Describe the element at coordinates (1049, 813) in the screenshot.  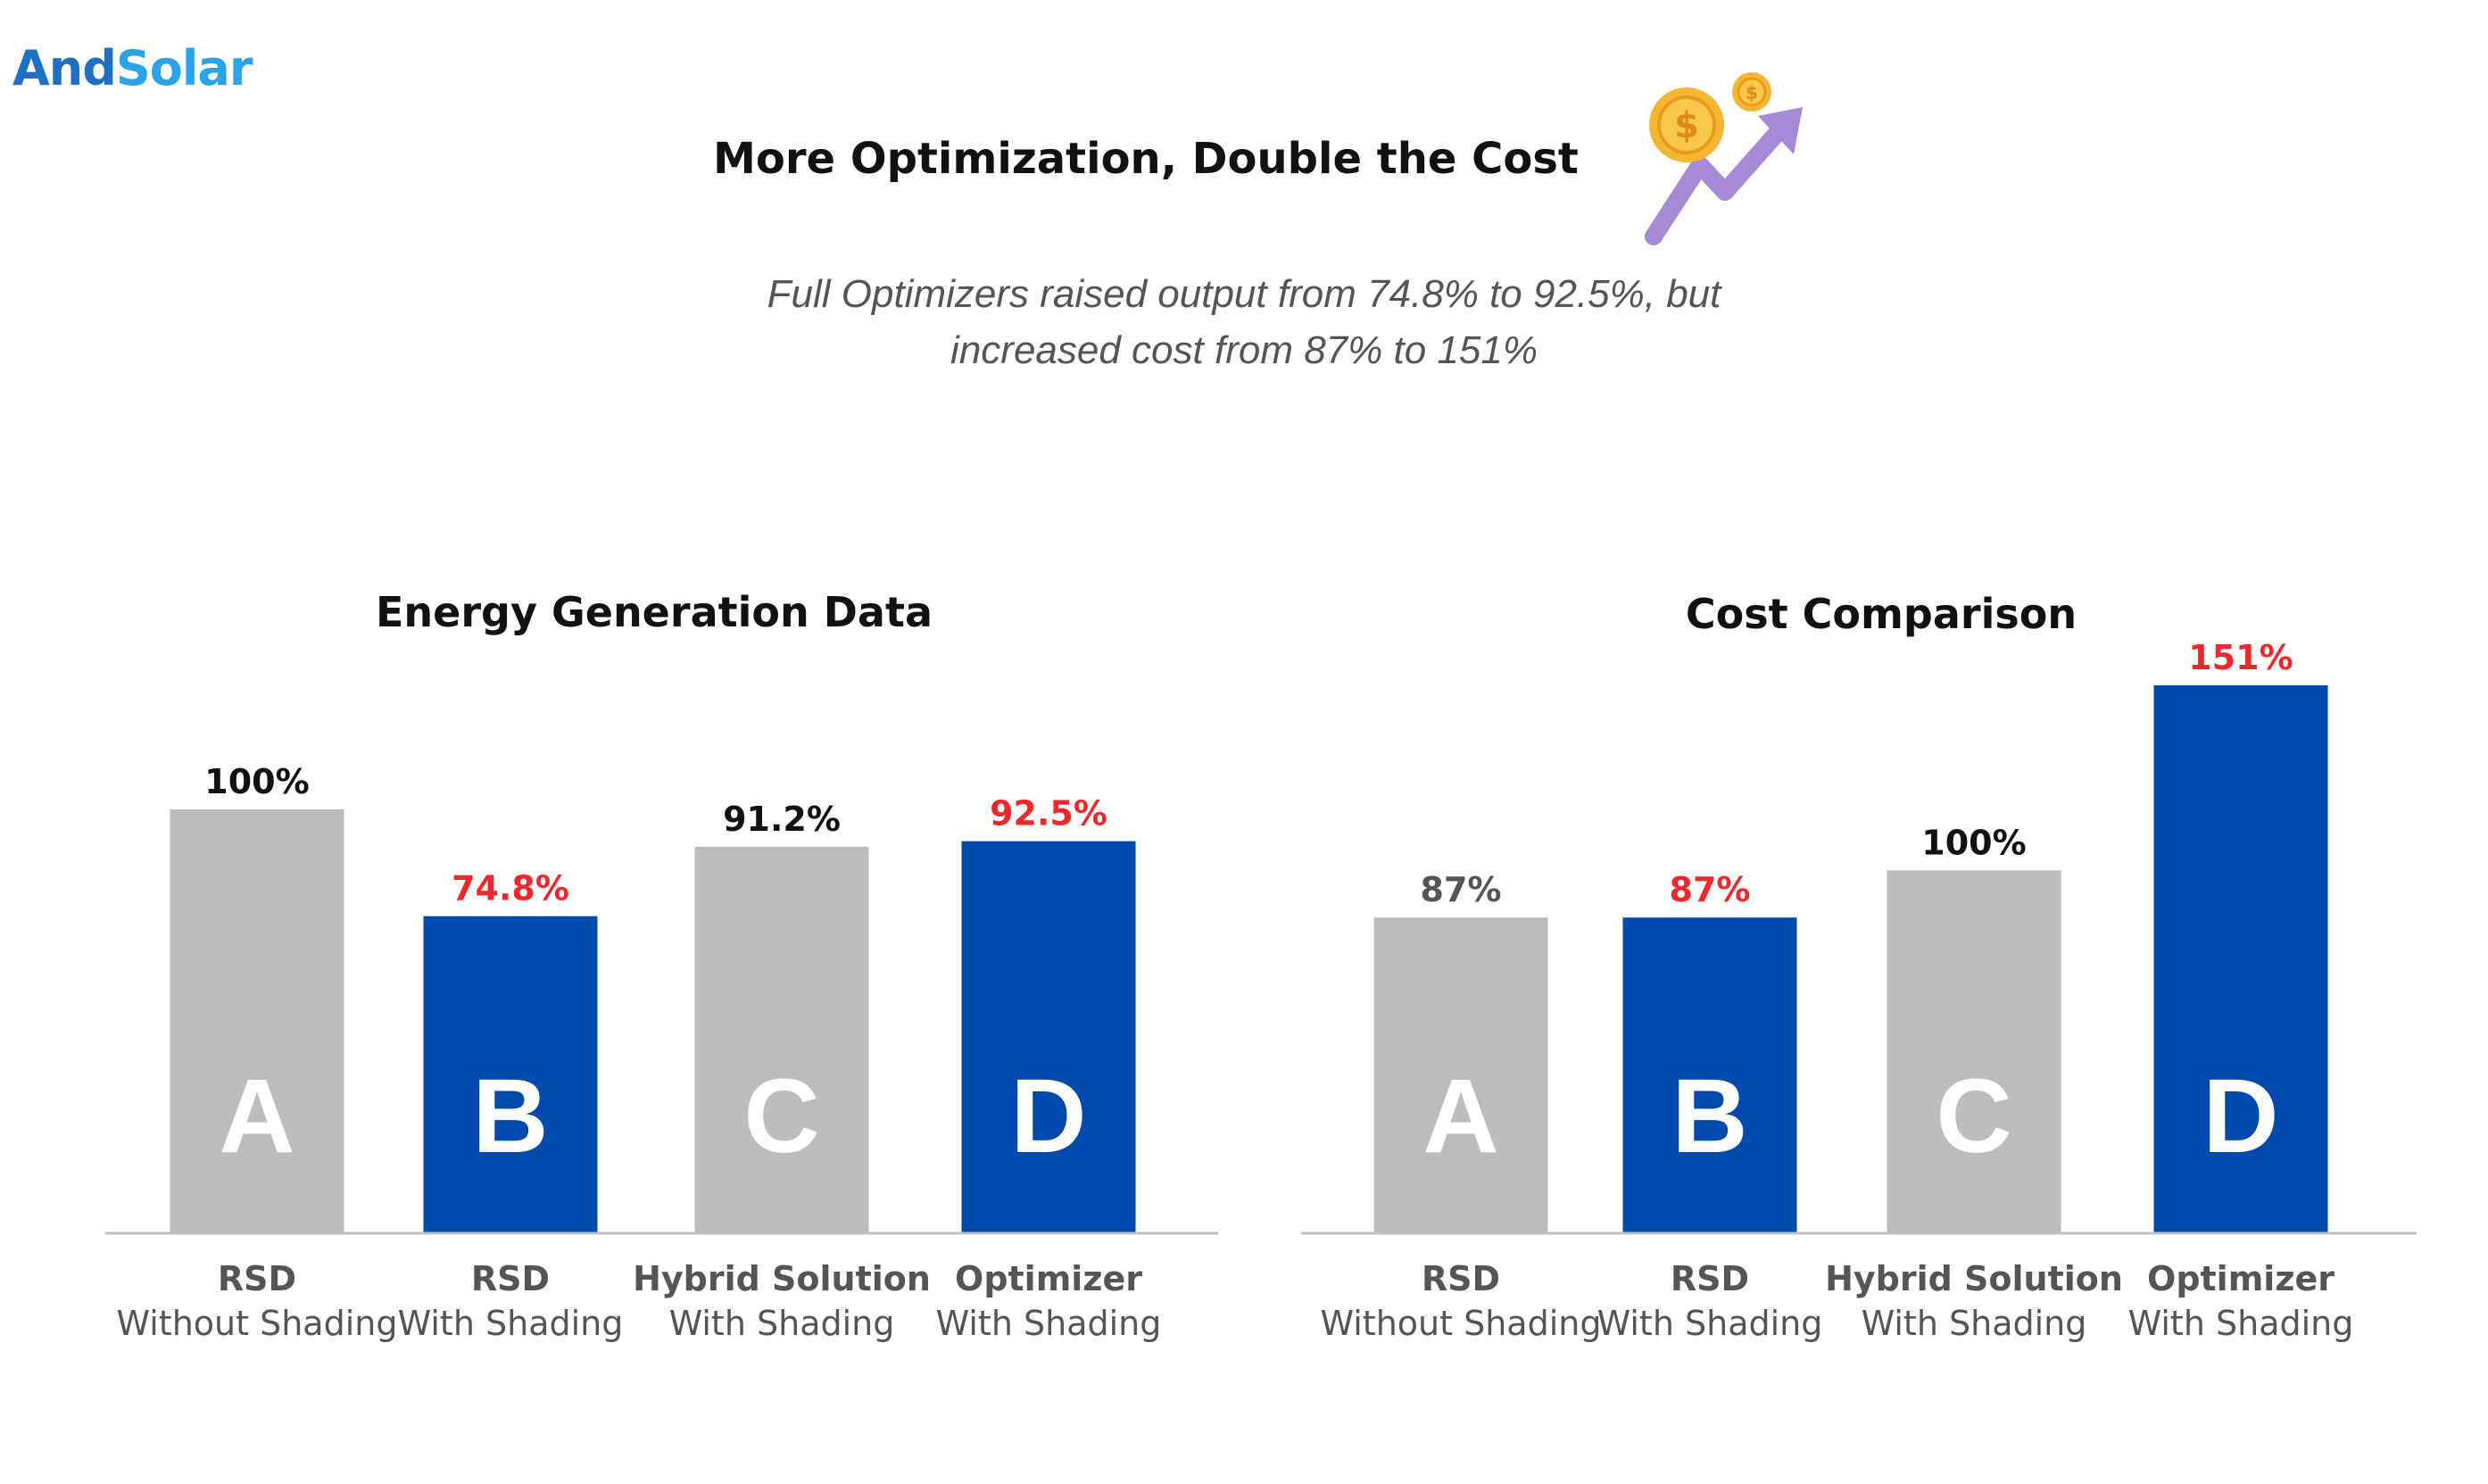
I see `energy-value-label-d: 92.5%` at that location.